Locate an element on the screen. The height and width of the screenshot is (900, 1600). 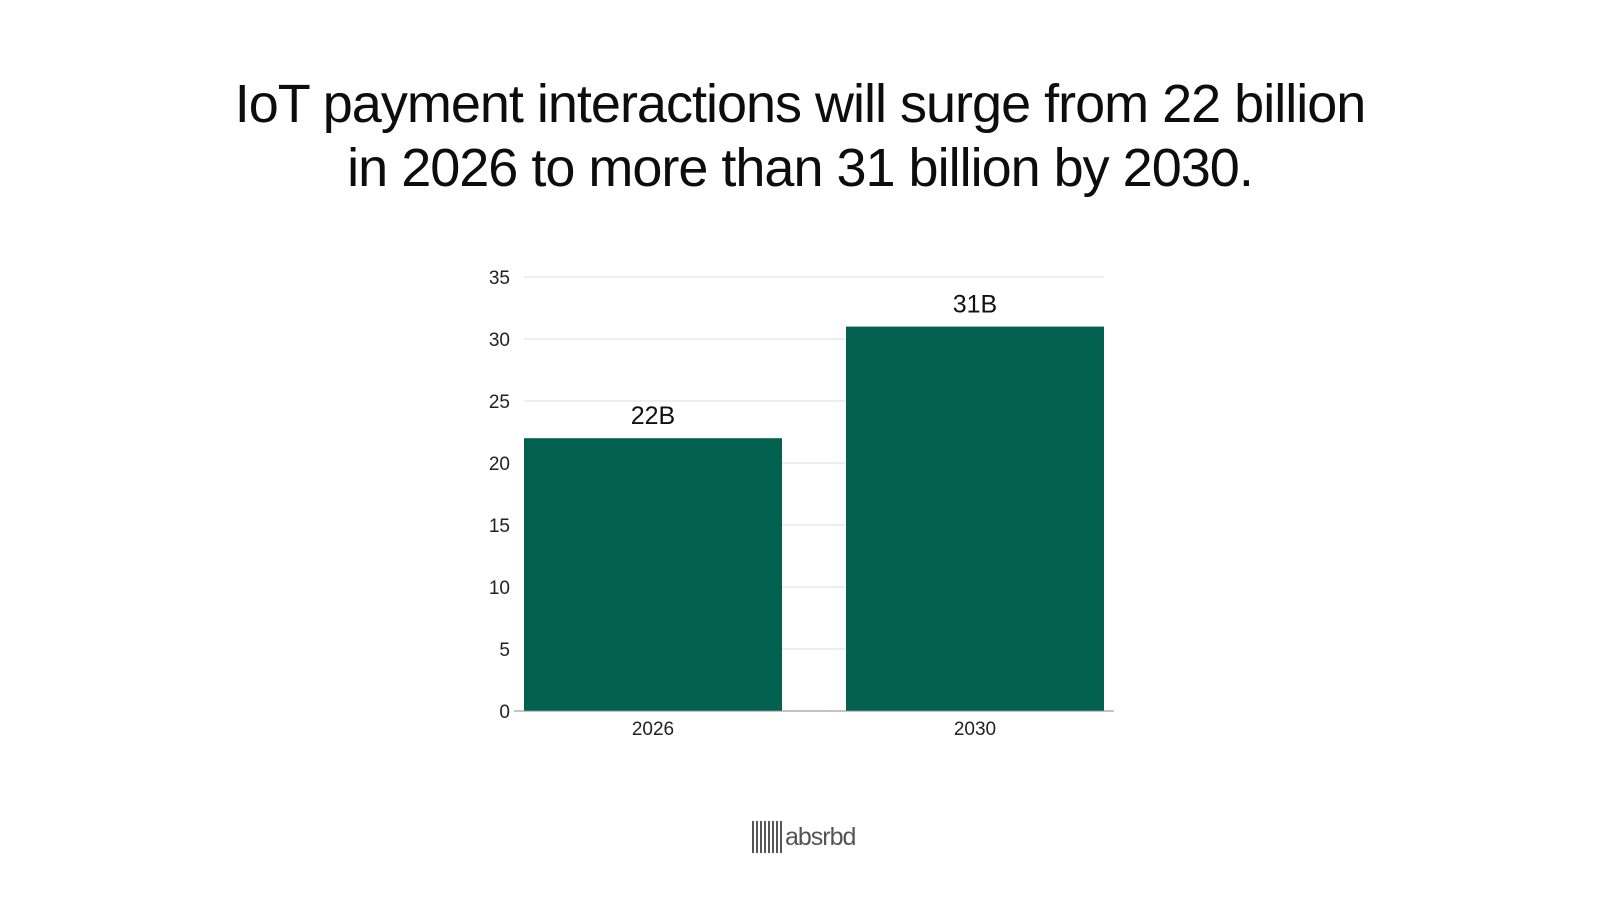
barcode-logo-icon is located at coordinates (767, 837).